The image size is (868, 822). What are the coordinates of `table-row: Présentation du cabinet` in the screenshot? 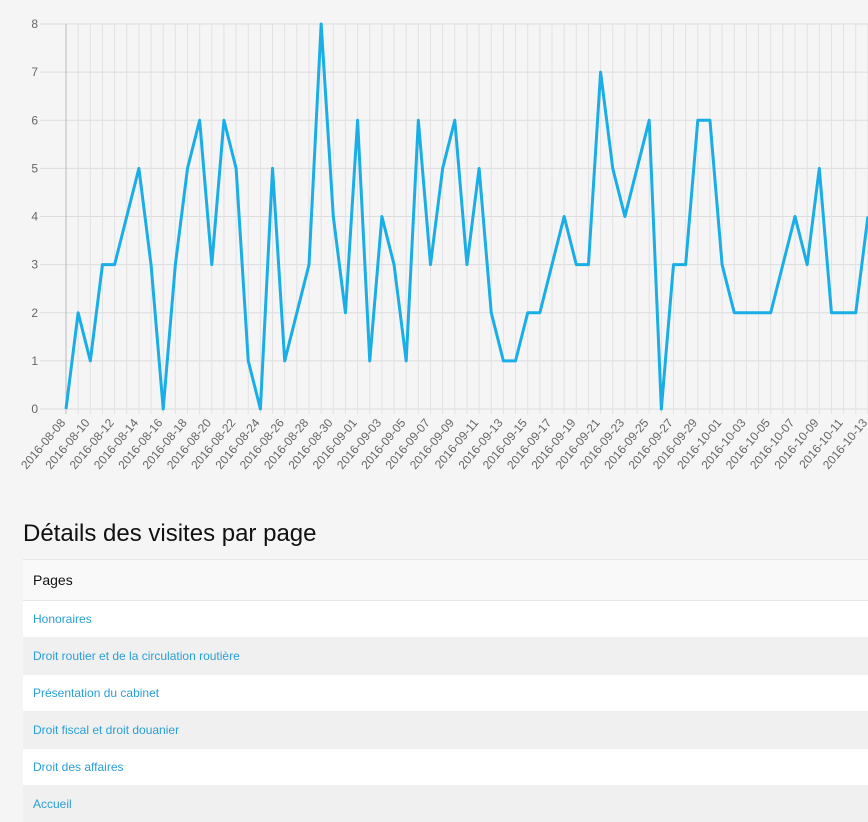 It's located at (445, 693).